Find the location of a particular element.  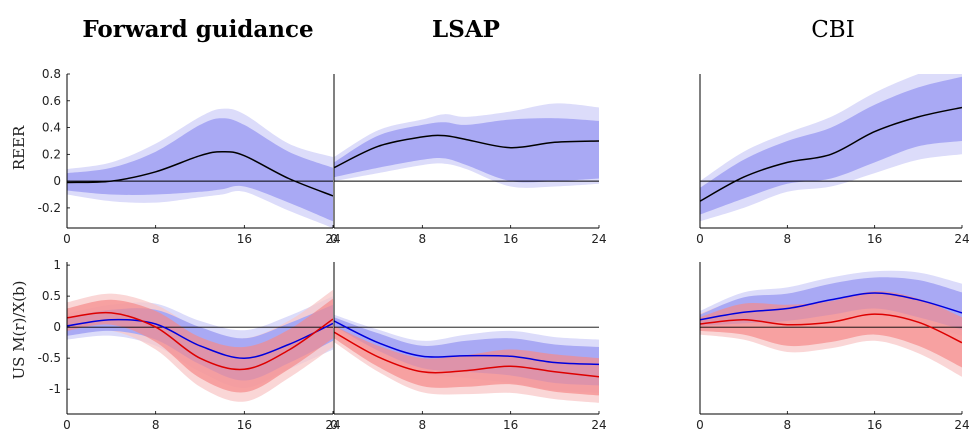

y-tick-label: 1 is located at coordinates (57, 265).